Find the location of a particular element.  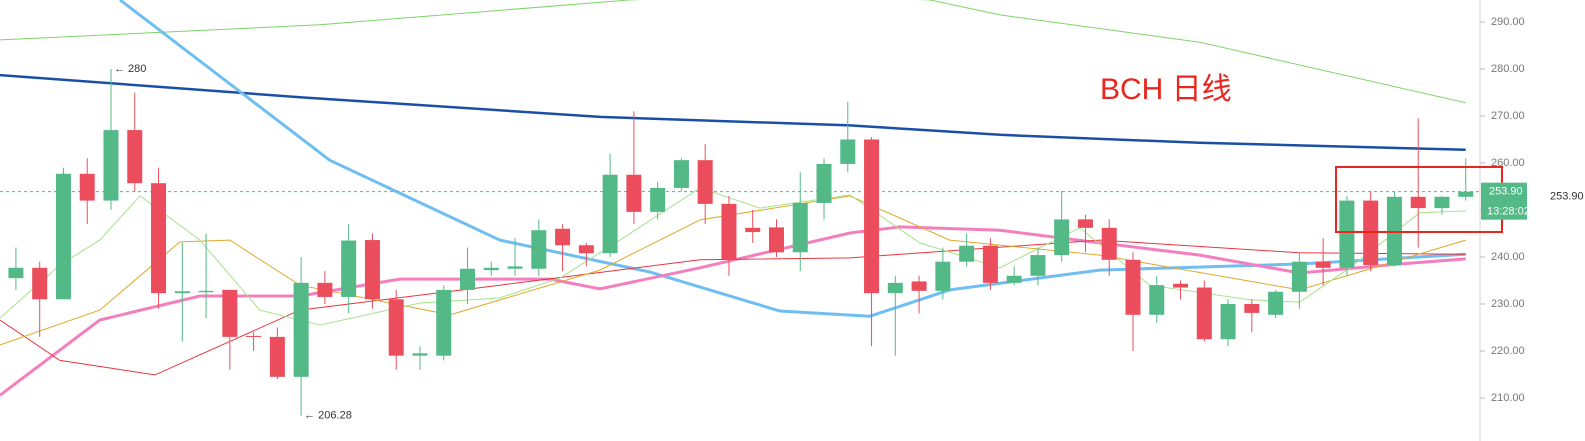

annotation: ← 206.28 is located at coordinates (328, 415).